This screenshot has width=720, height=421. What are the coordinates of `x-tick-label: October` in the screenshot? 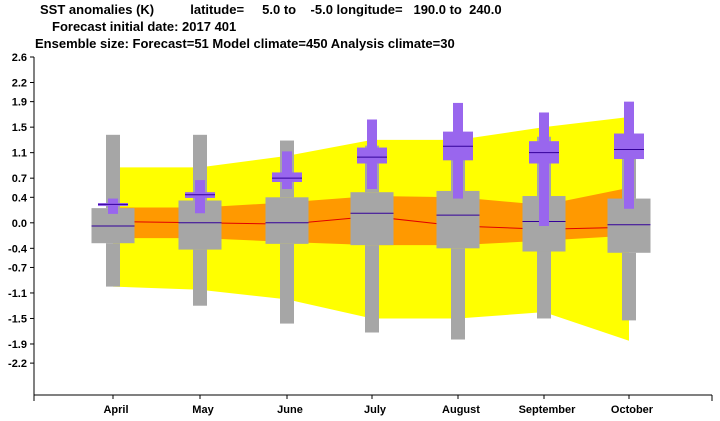 It's located at (632, 410).